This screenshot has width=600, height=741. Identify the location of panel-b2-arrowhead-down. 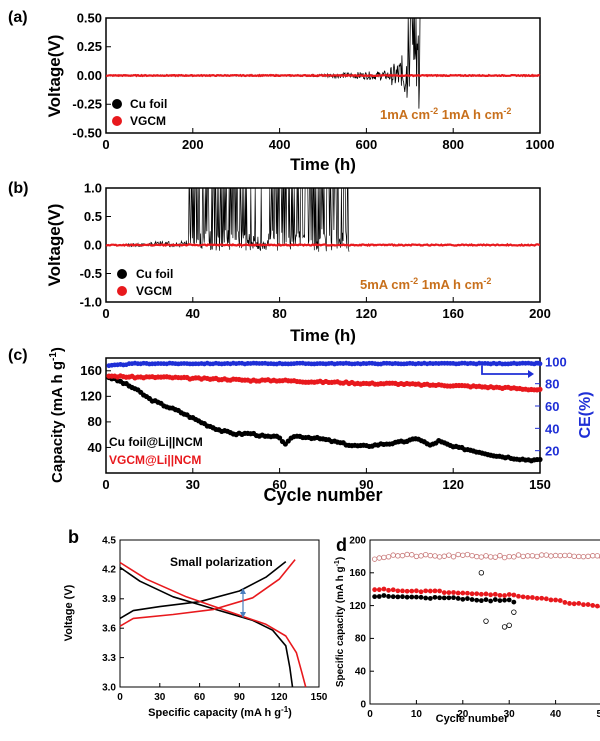
(243, 615).